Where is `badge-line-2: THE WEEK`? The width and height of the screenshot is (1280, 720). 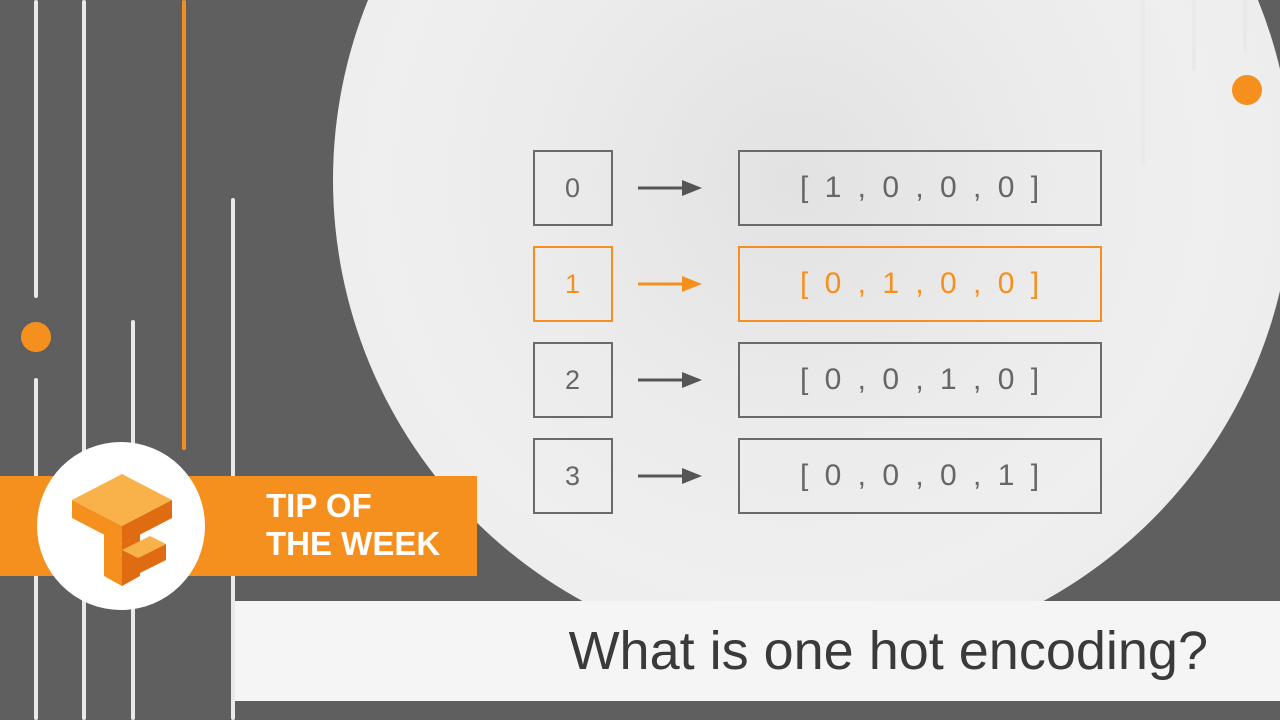
badge-line-2: THE WEEK is located at coordinates (353, 543).